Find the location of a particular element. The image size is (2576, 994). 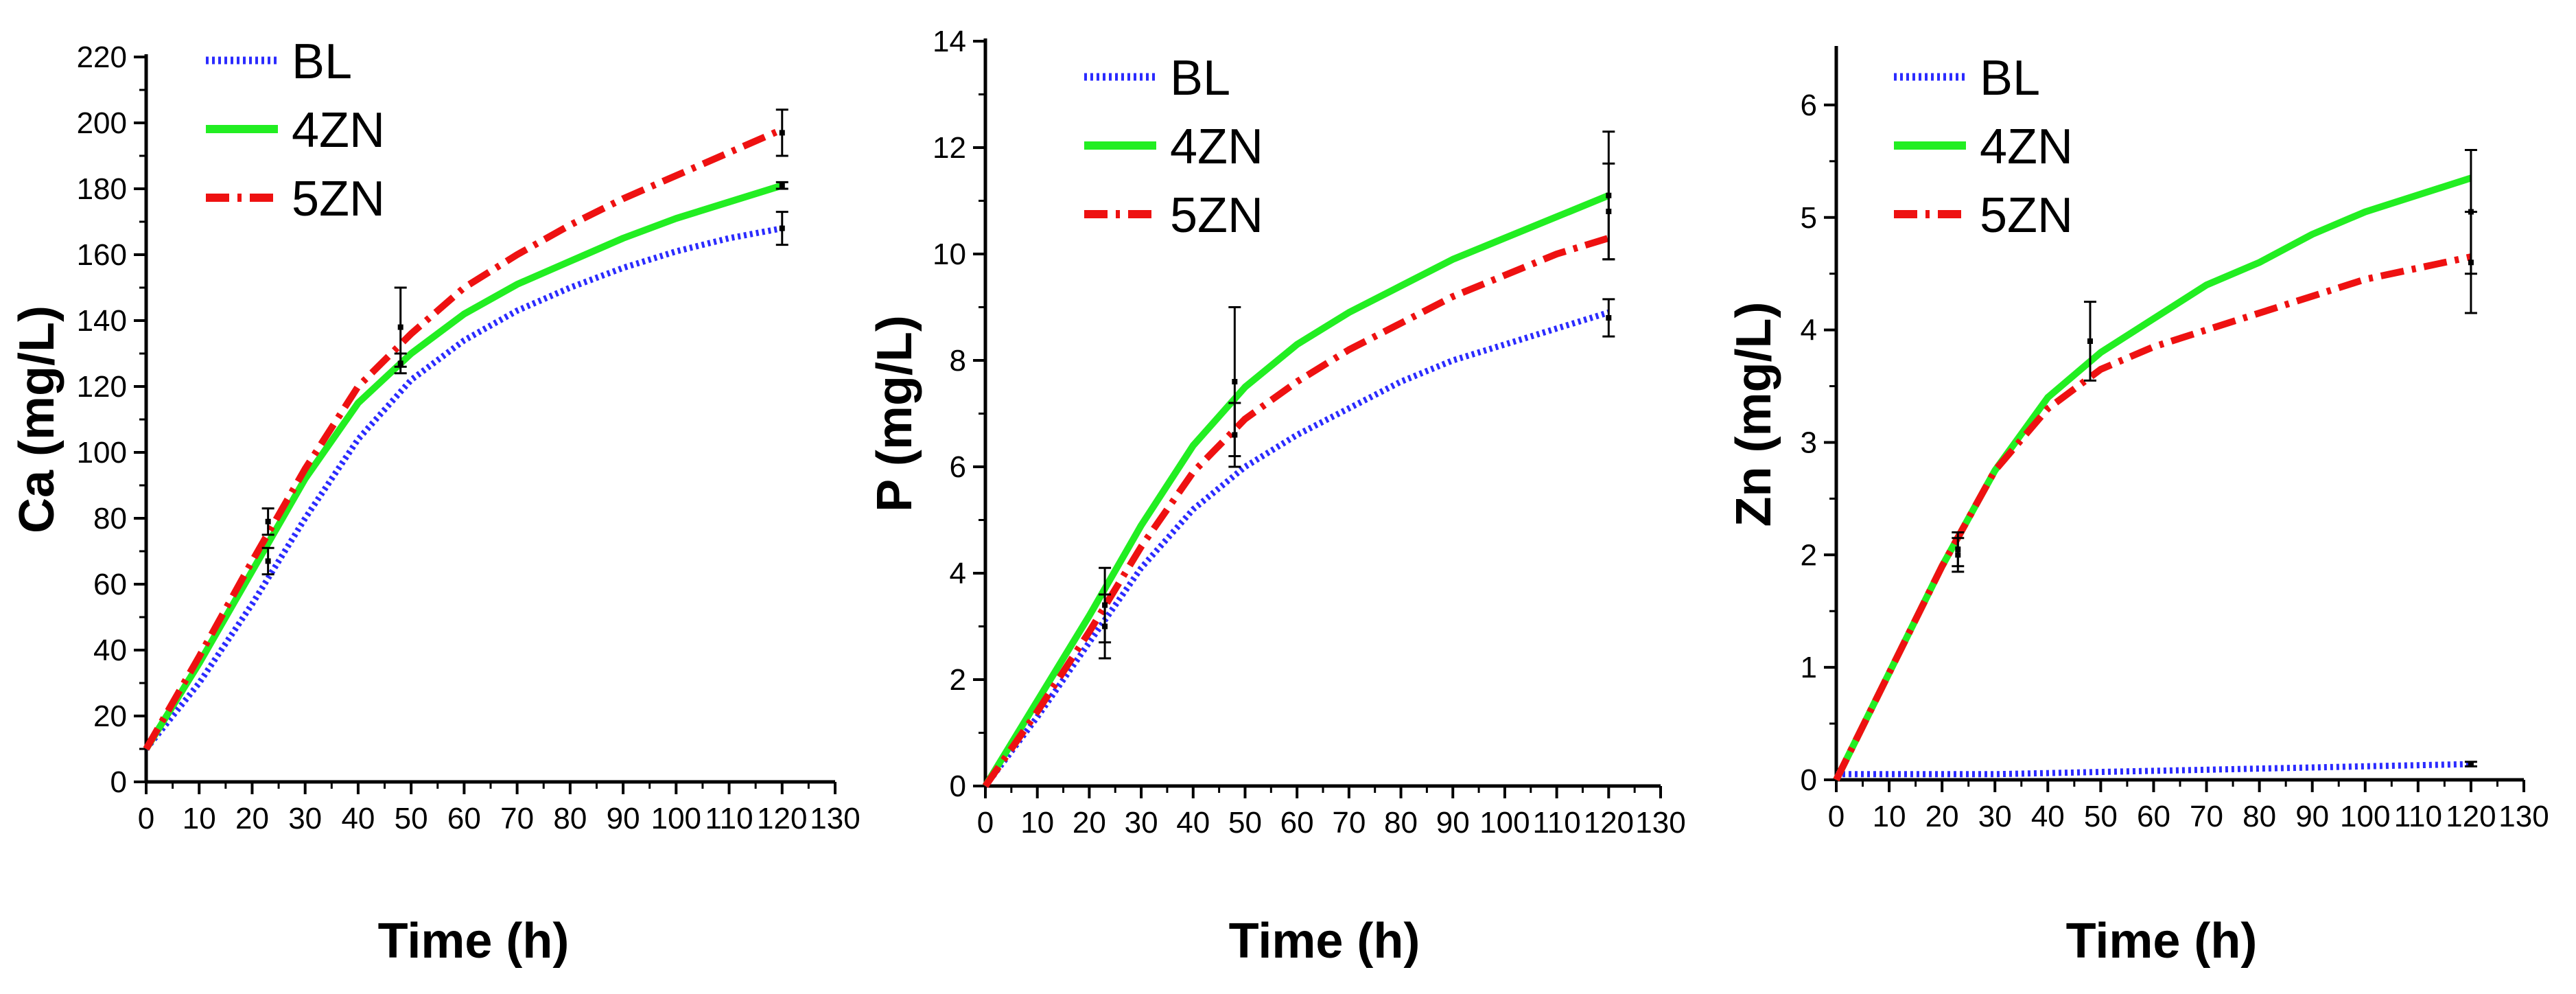

y-axis-title: Ca (mg/L) is located at coordinates (37, 419).